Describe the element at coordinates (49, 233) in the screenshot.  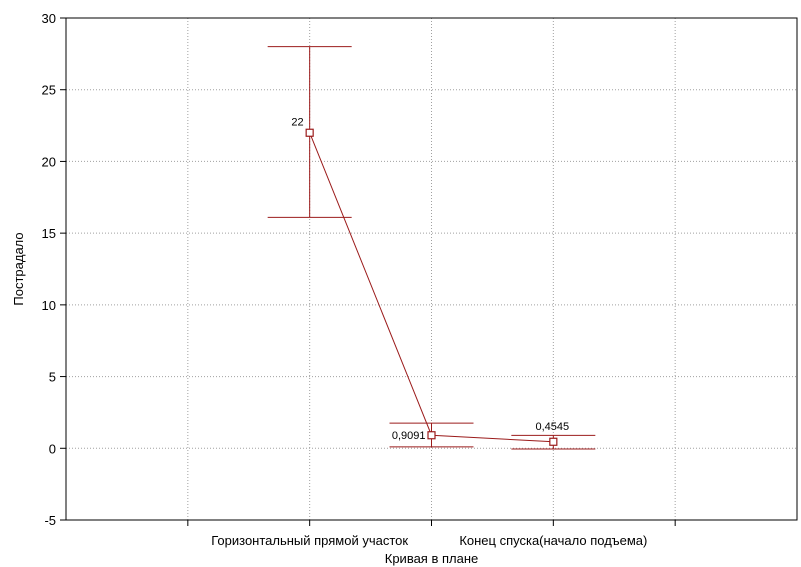
I see `y-tick-label: 15` at that location.